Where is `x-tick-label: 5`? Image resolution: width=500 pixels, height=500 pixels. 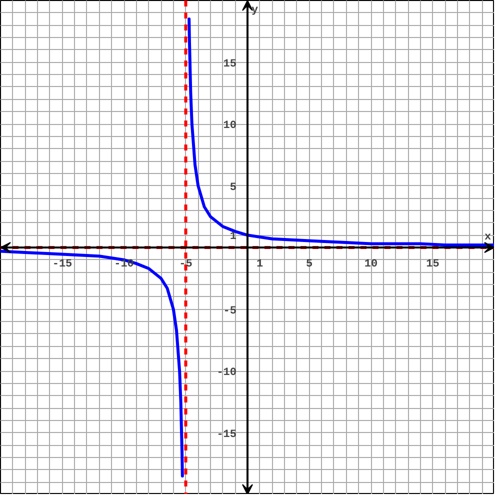
x-tick-label: 5 is located at coordinates (309, 264).